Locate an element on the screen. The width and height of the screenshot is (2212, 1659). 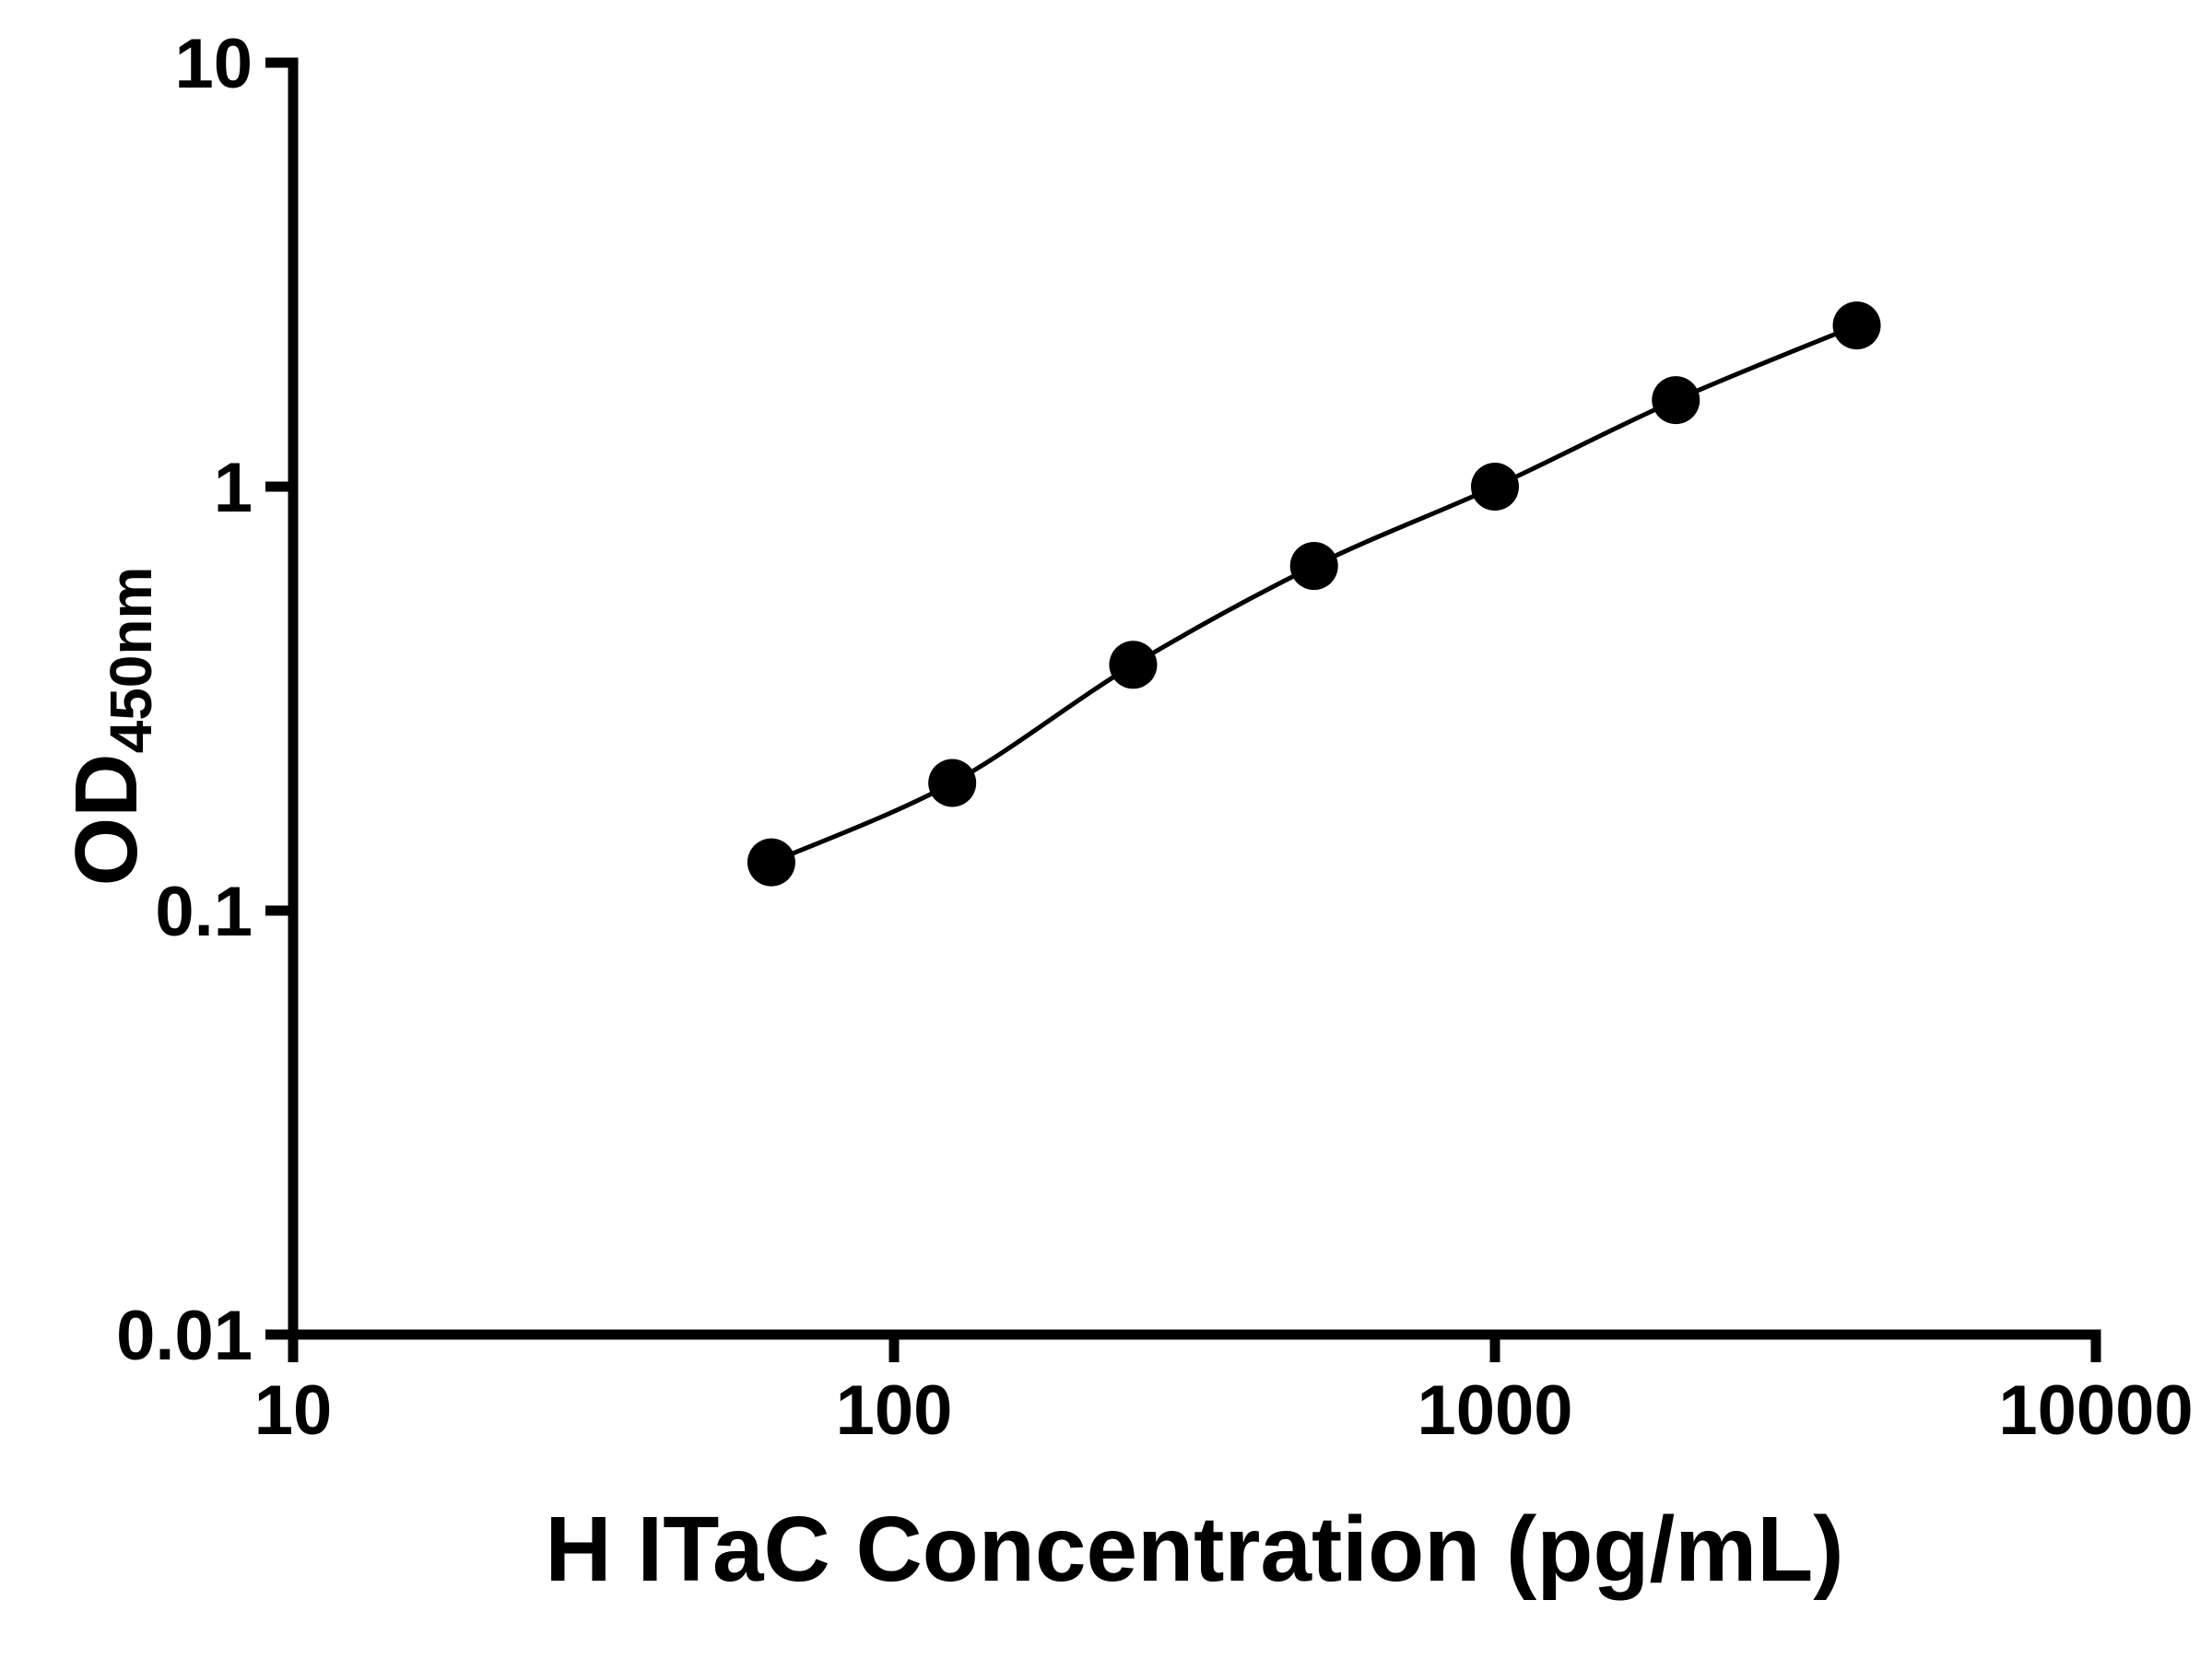
y-axis-title: OD450nm is located at coordinates (110, 727).